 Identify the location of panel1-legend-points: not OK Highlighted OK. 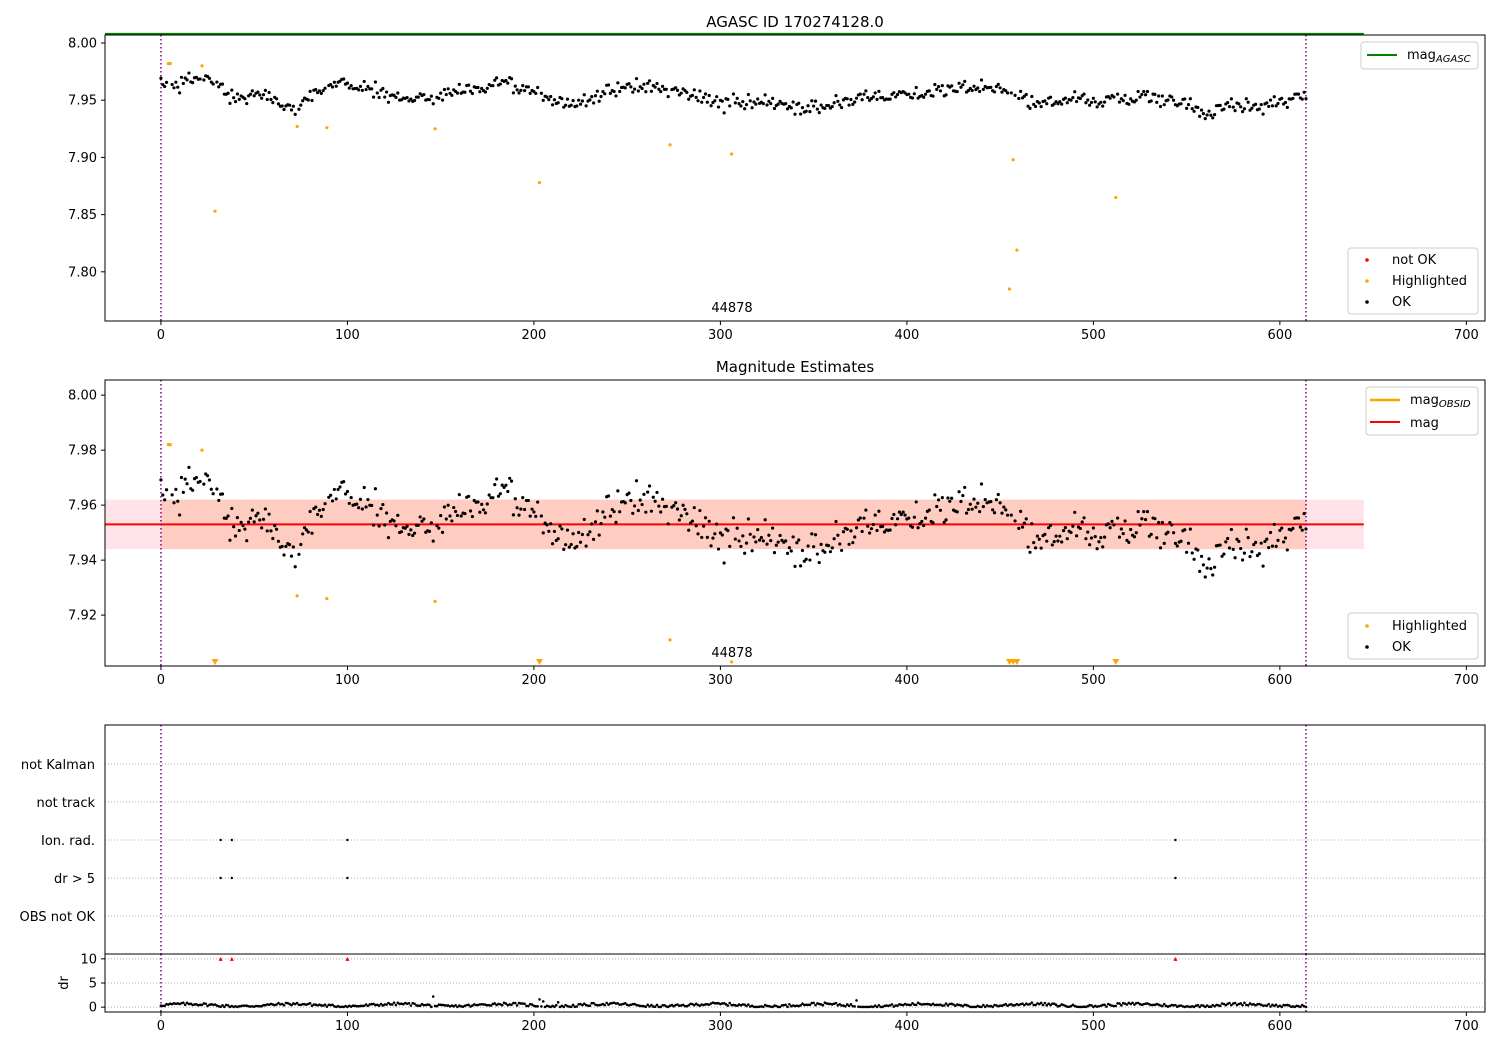
(1413, 281).